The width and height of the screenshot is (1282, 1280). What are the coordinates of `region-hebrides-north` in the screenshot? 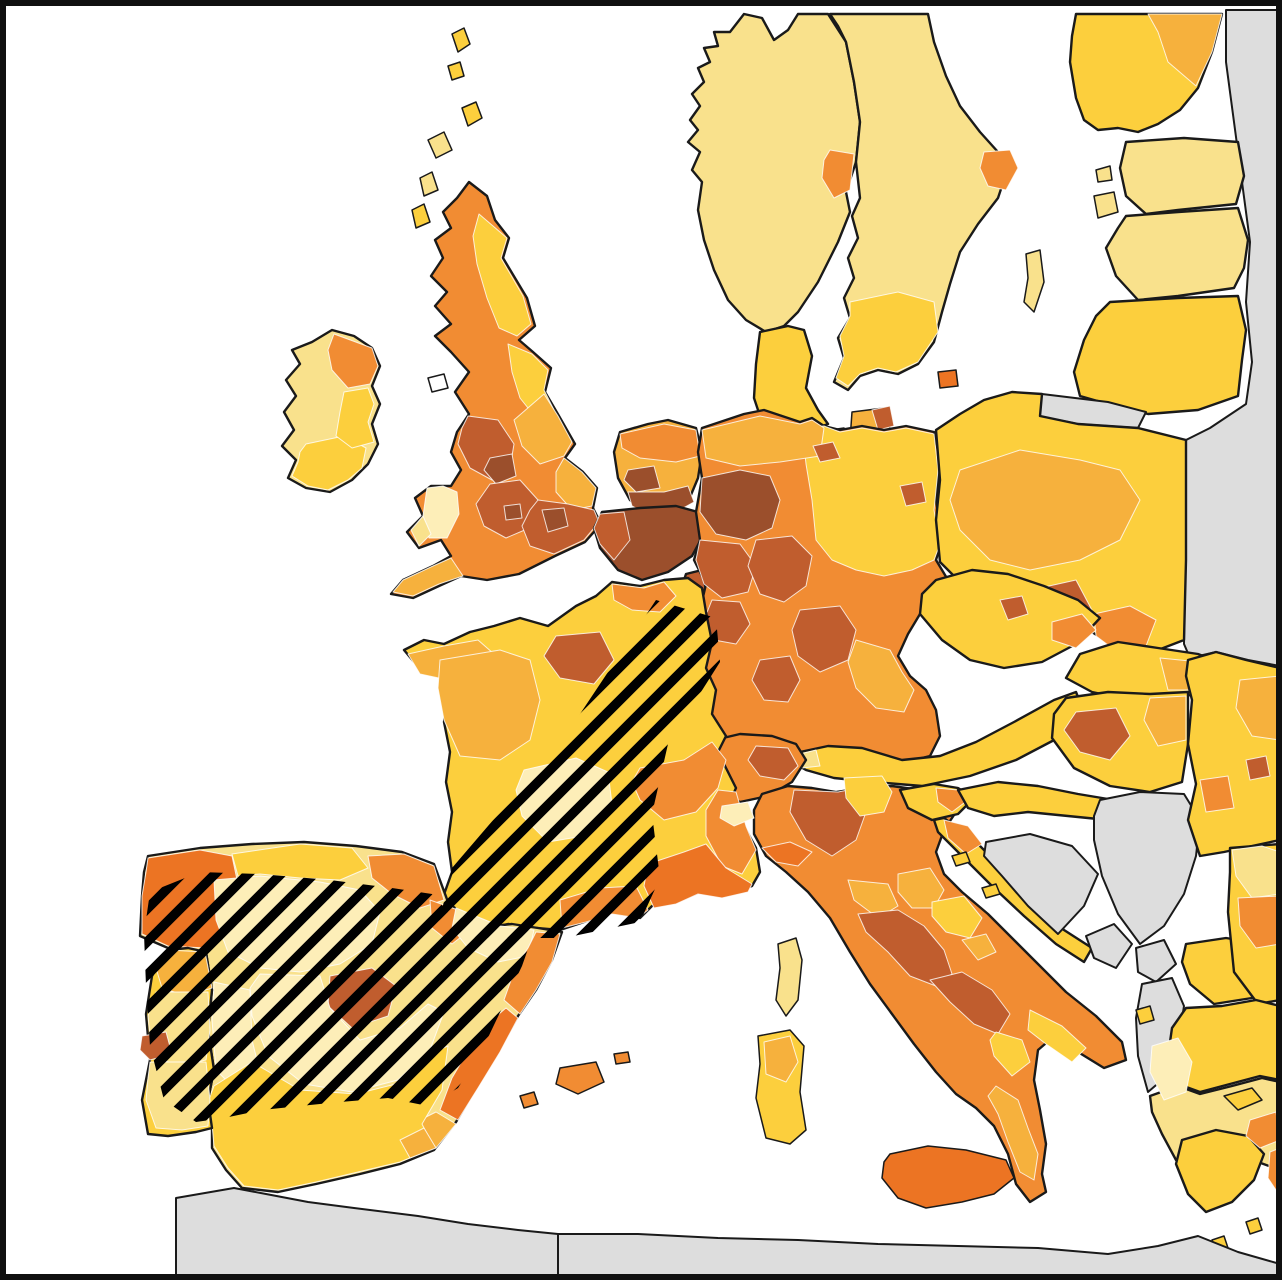 It's located at (429, 184).